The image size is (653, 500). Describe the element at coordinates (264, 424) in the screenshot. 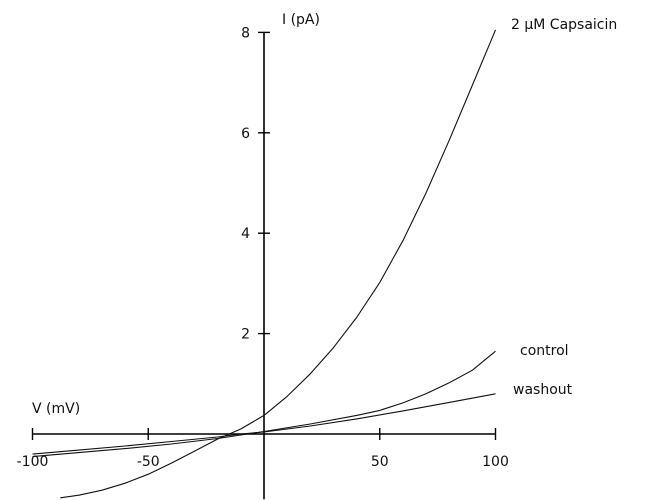

I see `series-line-washout` at that location.